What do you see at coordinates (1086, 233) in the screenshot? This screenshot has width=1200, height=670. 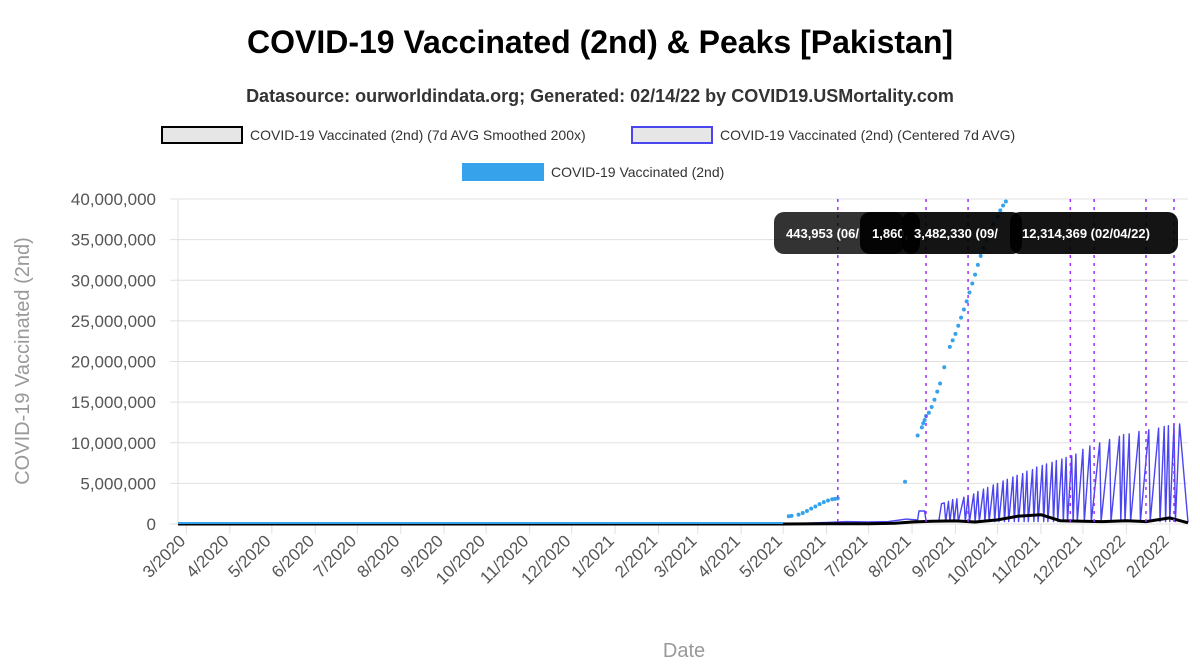 I see `peak-tooltip-text: 12,314,369 (02/04/22)` at bounding box center [1086, 233].